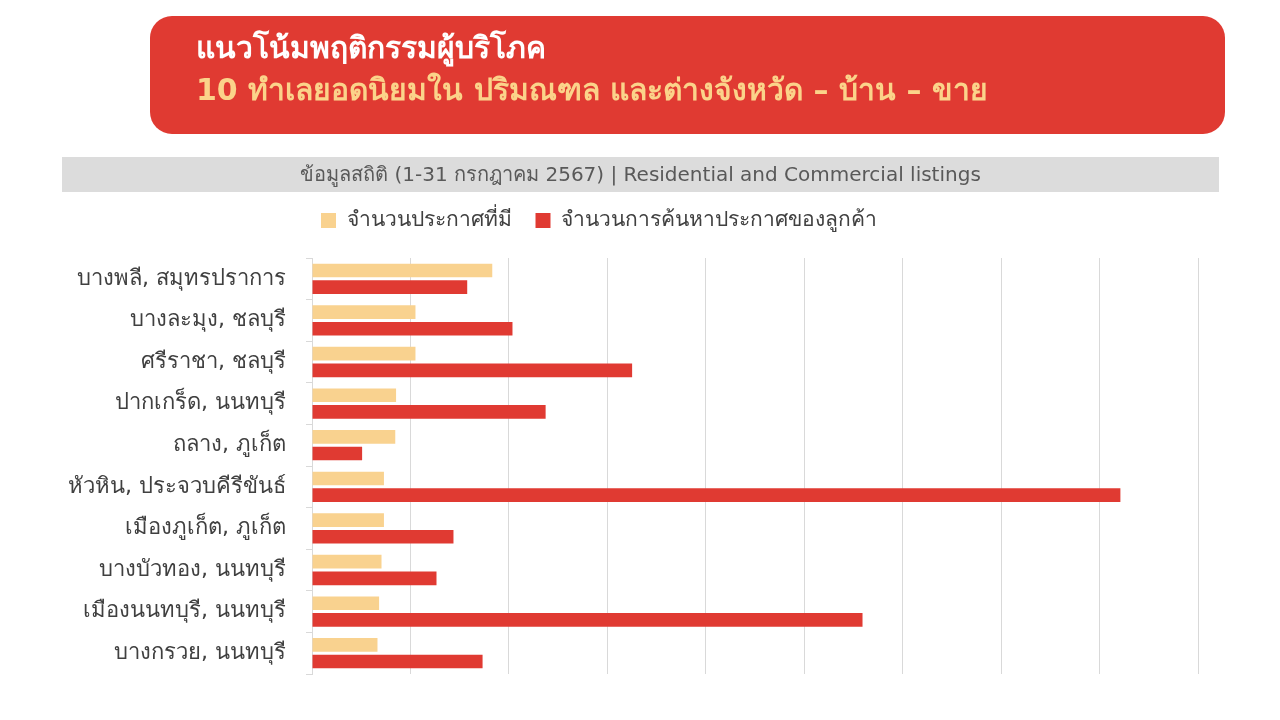  What do you see at coordinates (208, 319) in the screenshot?
I see `y-tick-label: บางละมุง, ชลบุรี` at bounding box center [208, 319].